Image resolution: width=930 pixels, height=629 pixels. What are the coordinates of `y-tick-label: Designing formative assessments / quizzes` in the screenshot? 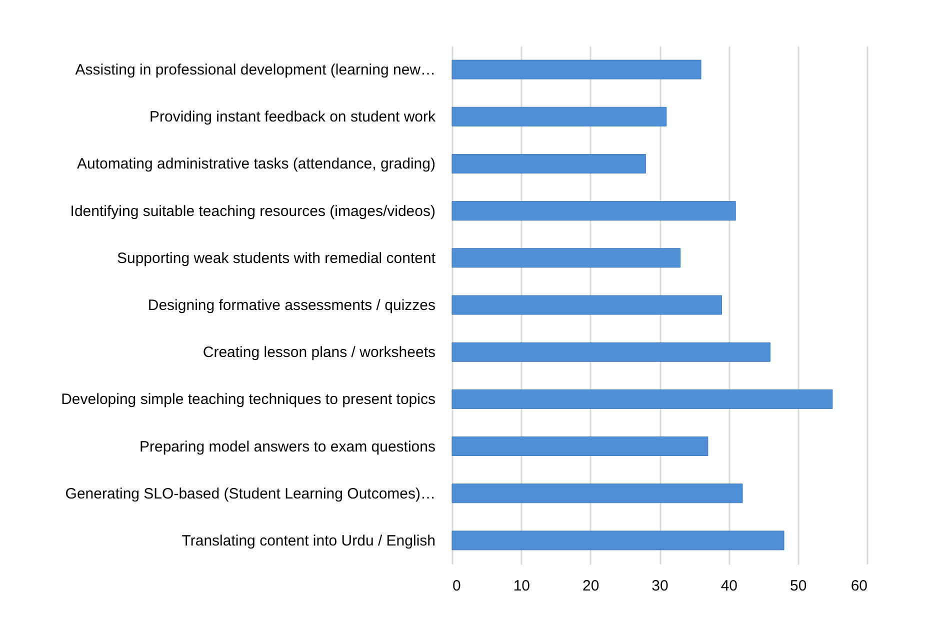 It's located at (292, 305).